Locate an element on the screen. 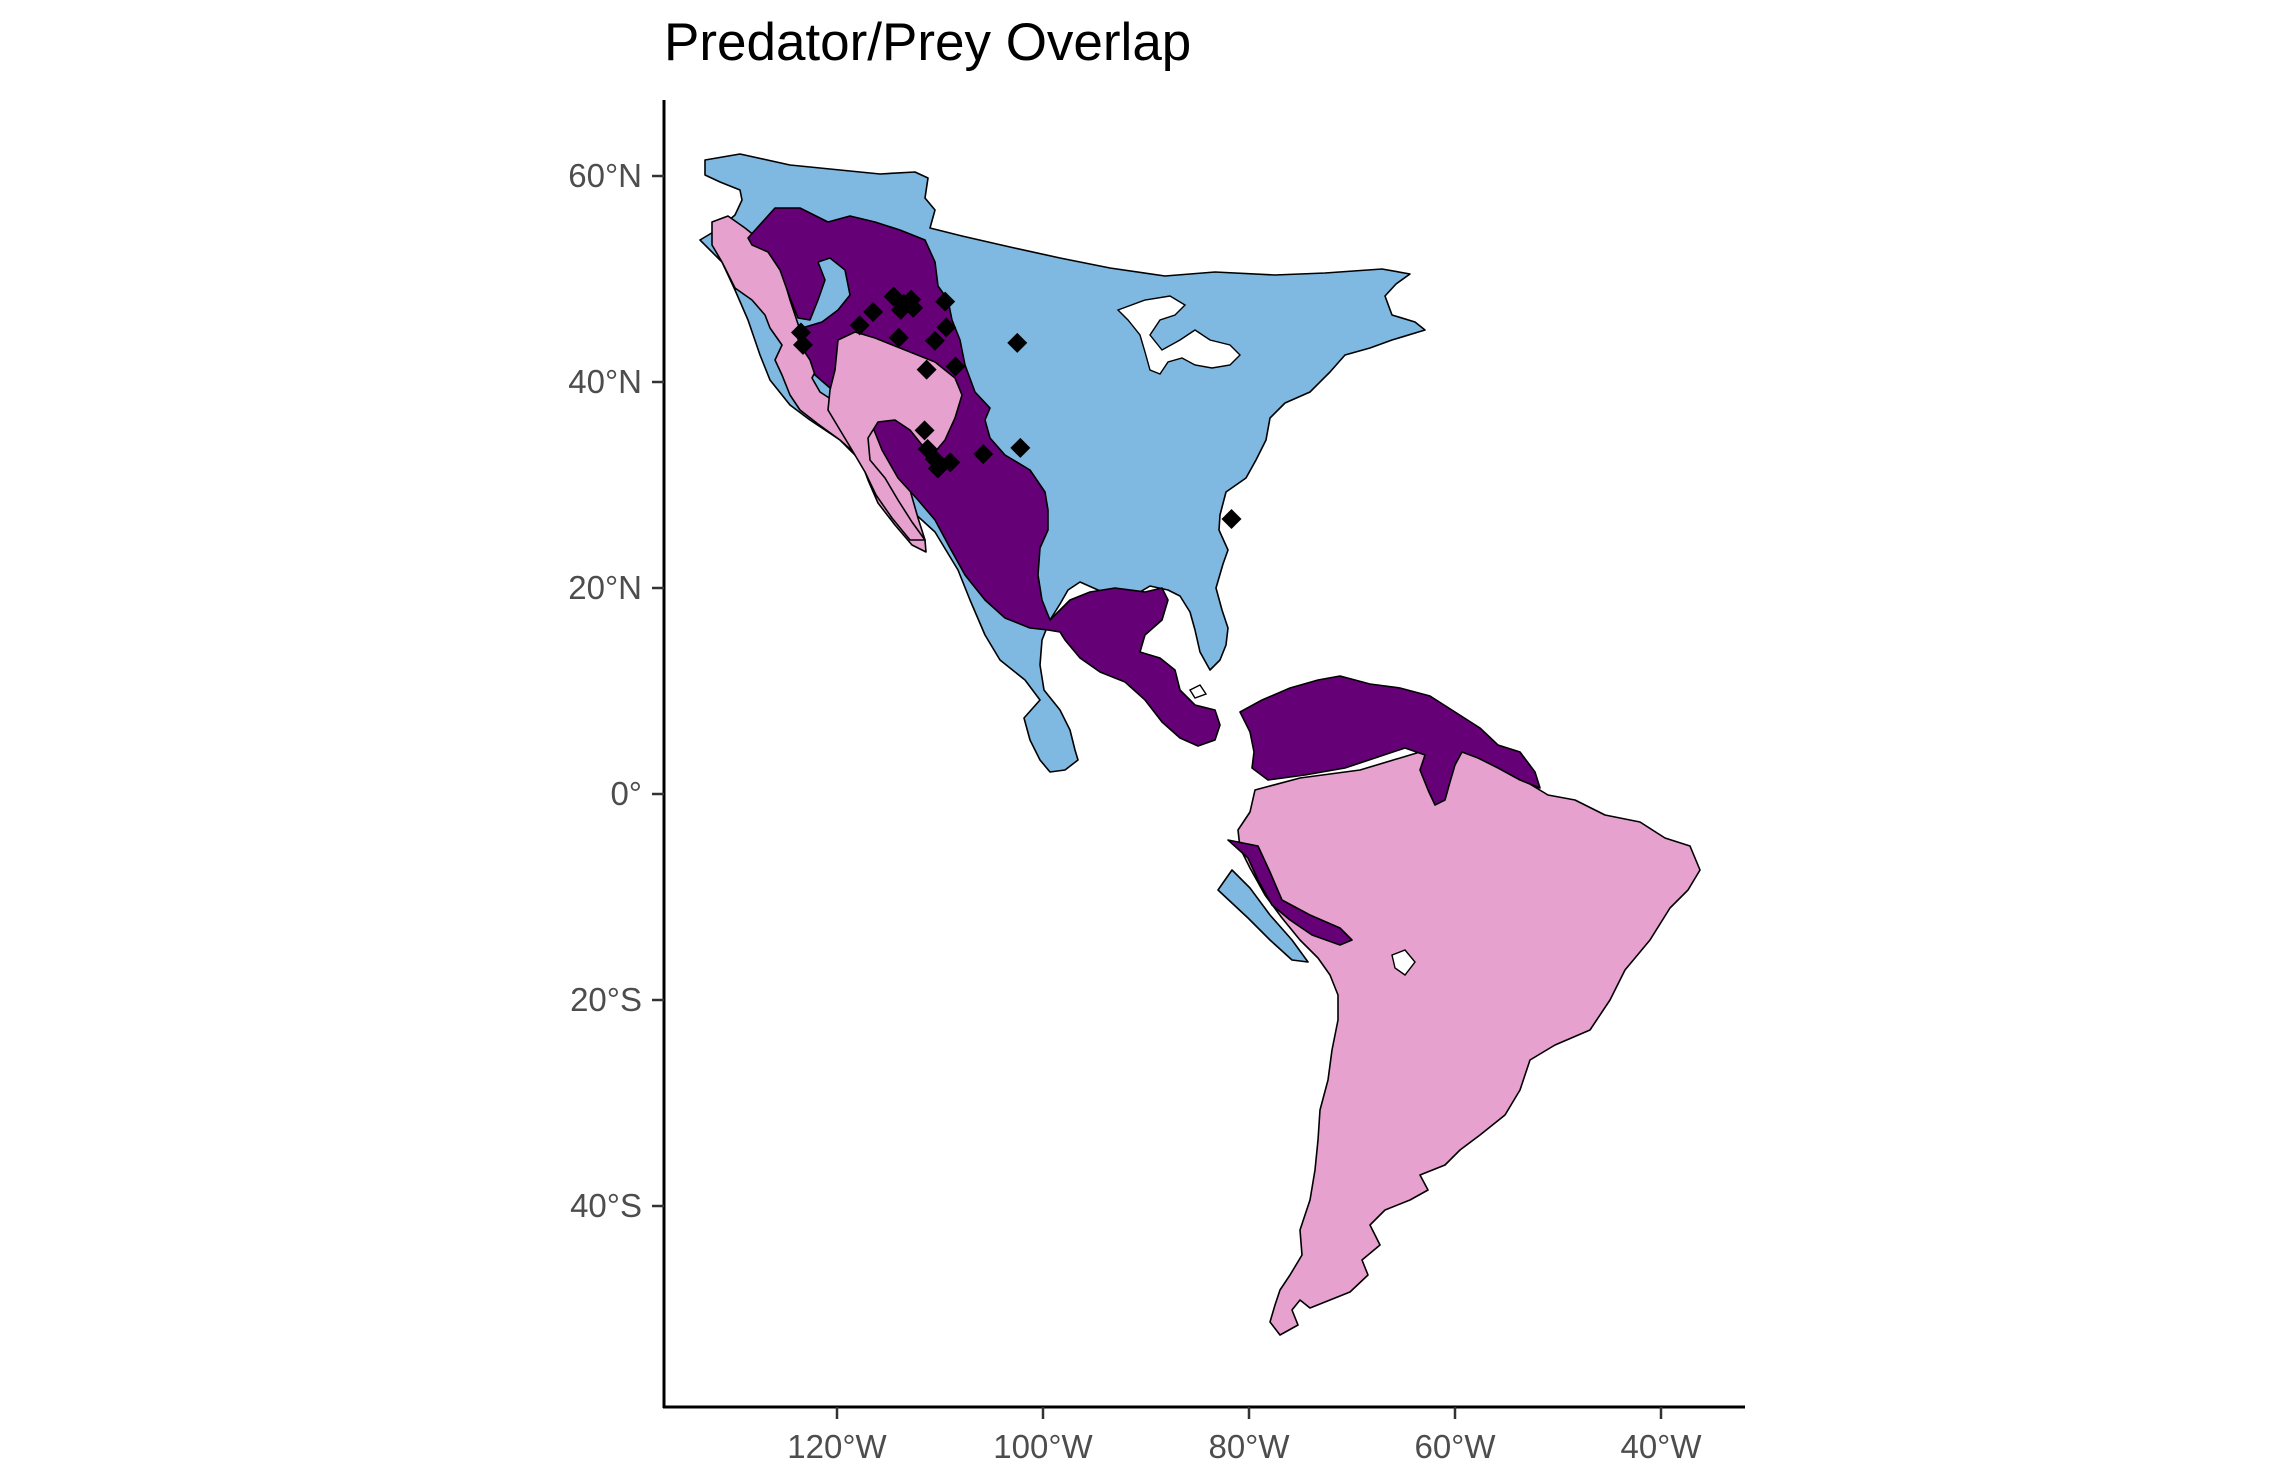 This screenshot has width=2287, height=1474. overlap-south-america is located at coordinates (1390, 740).